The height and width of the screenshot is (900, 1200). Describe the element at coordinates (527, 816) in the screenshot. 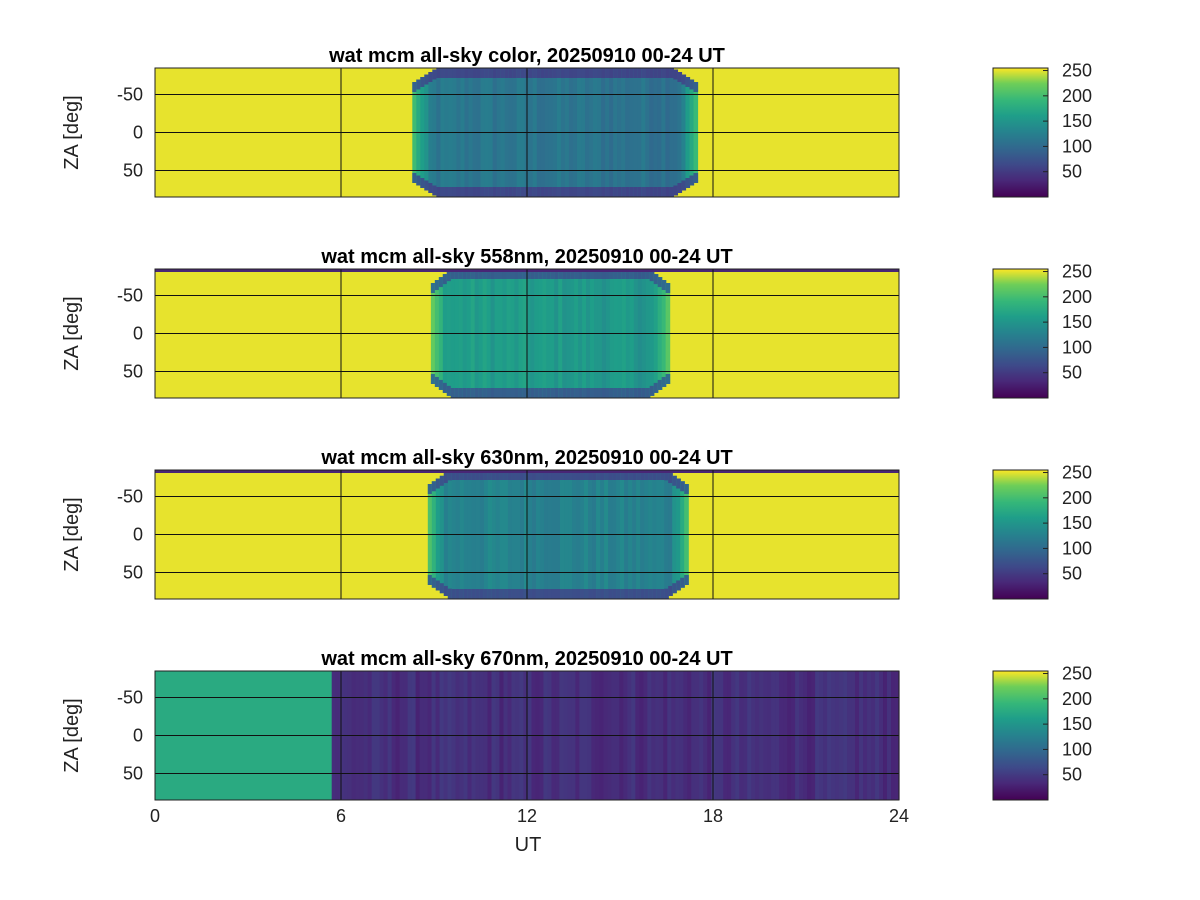

I see `x-tick-label: 12` at that location.